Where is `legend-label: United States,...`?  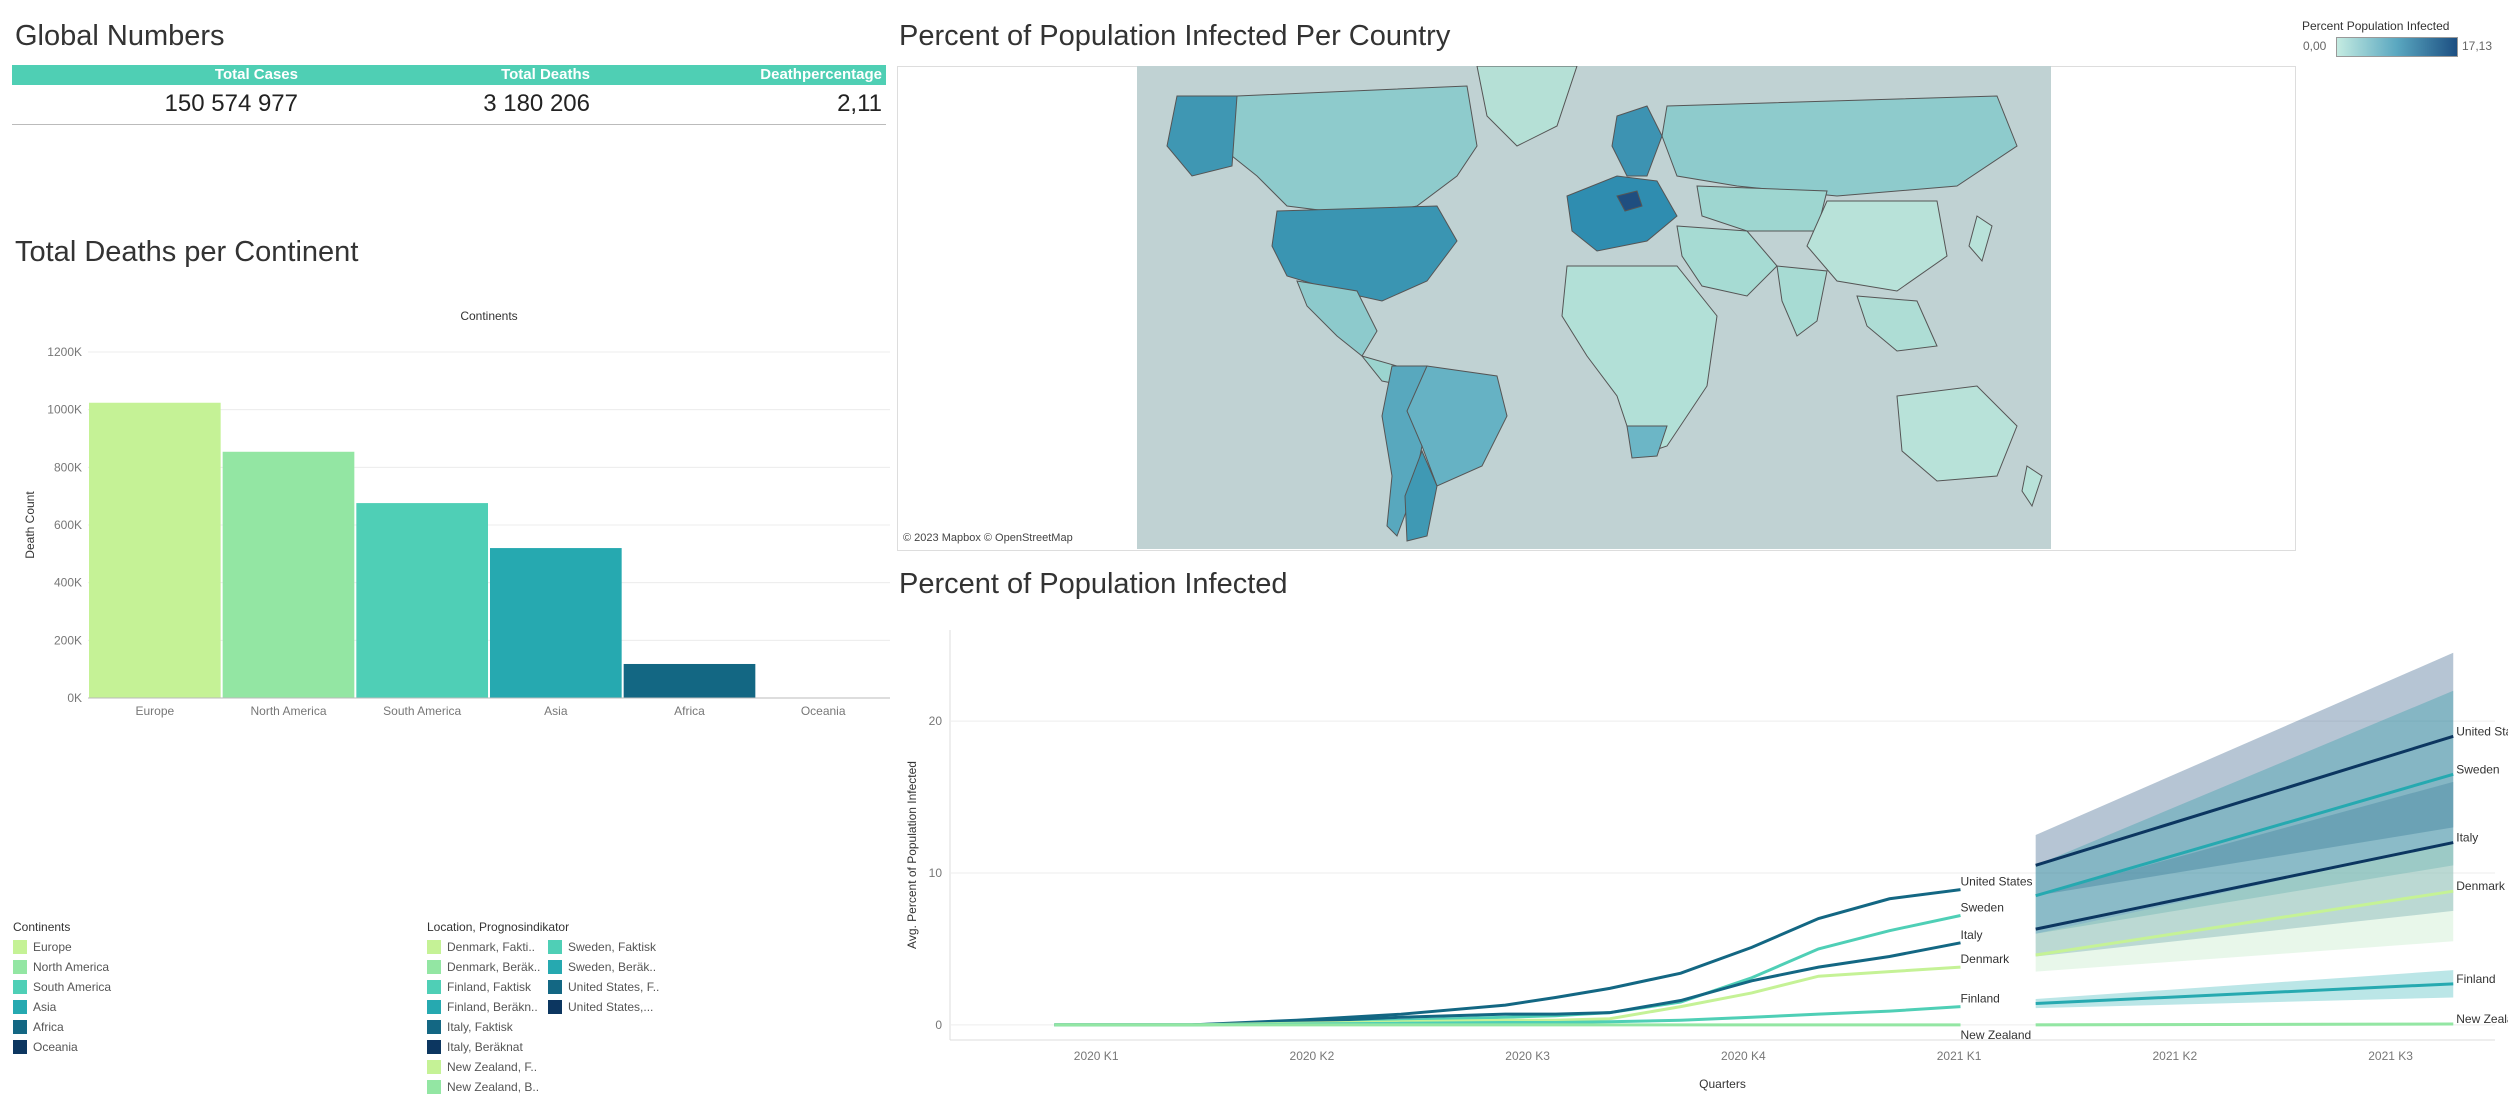 legend-label: United States,... is located at coordinates (611, 1006).